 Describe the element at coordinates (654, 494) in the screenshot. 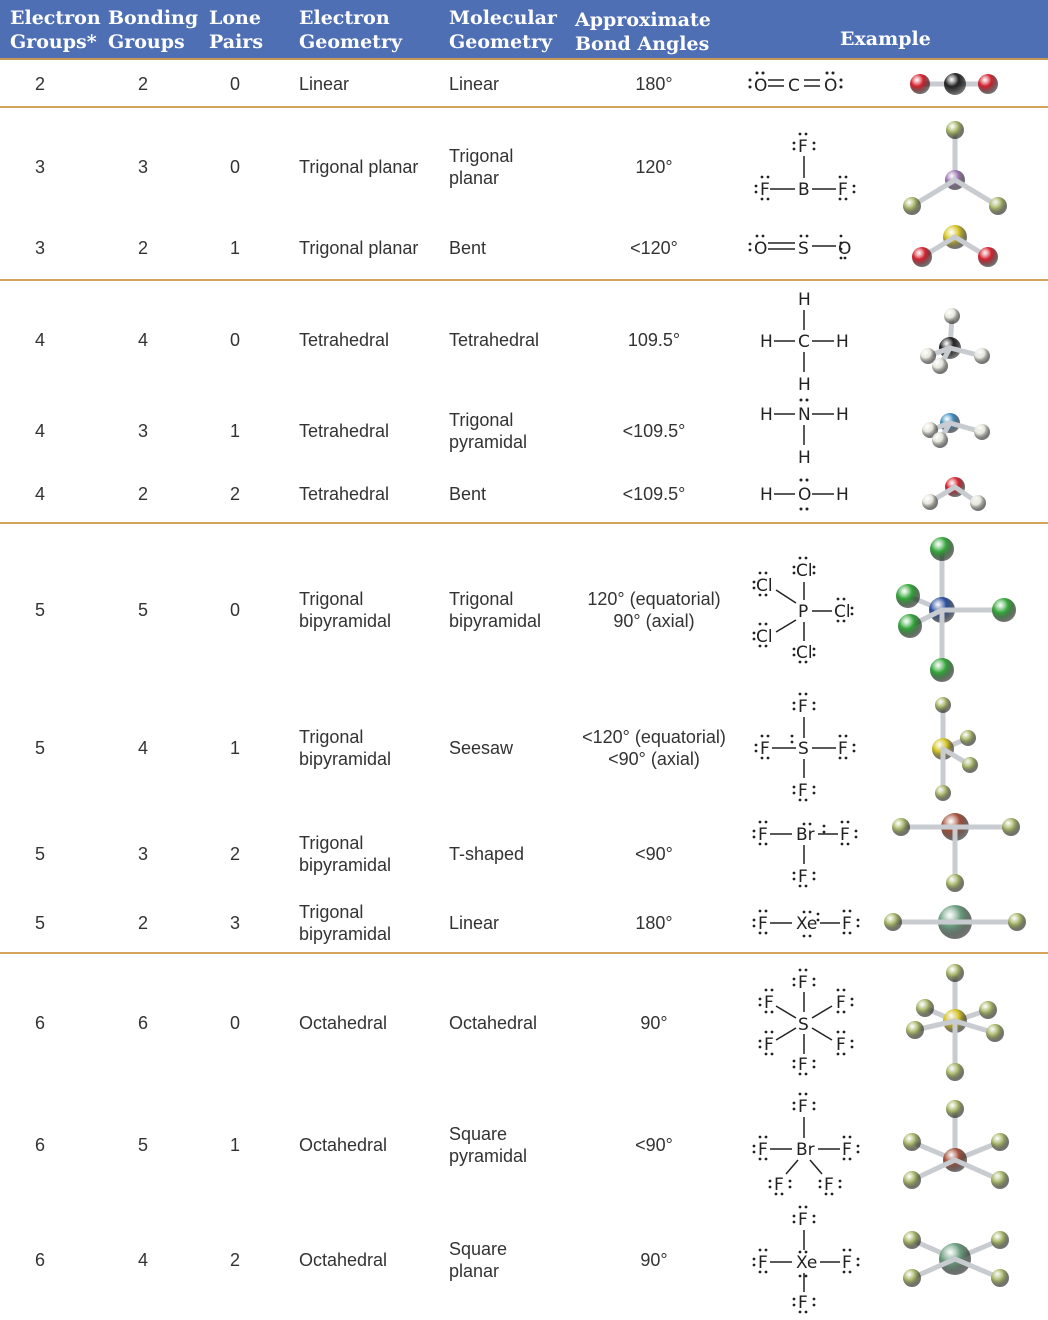

I see `cell-bond-angles: <109.5°` at that location.